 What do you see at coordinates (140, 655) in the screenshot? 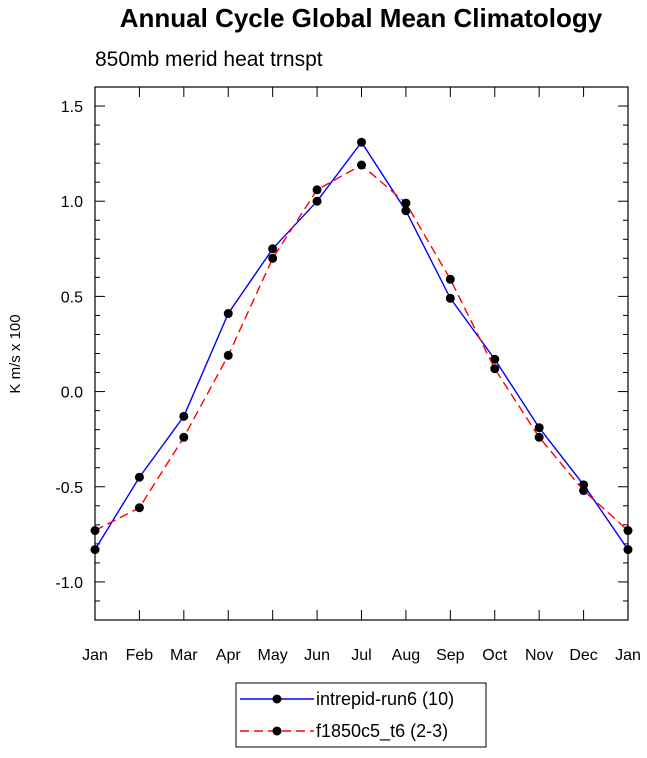
I see `x-tick-label: Feb` at bounding box center [140, 655].